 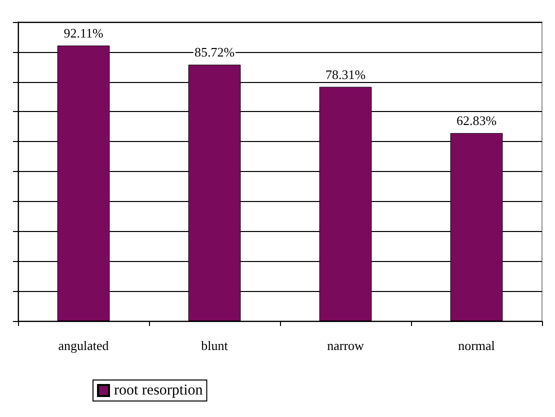 What do you see at coordinates (477, 345) in the screenshot?
I see `x-tick-label: normal` at bounding box center [477, 345].